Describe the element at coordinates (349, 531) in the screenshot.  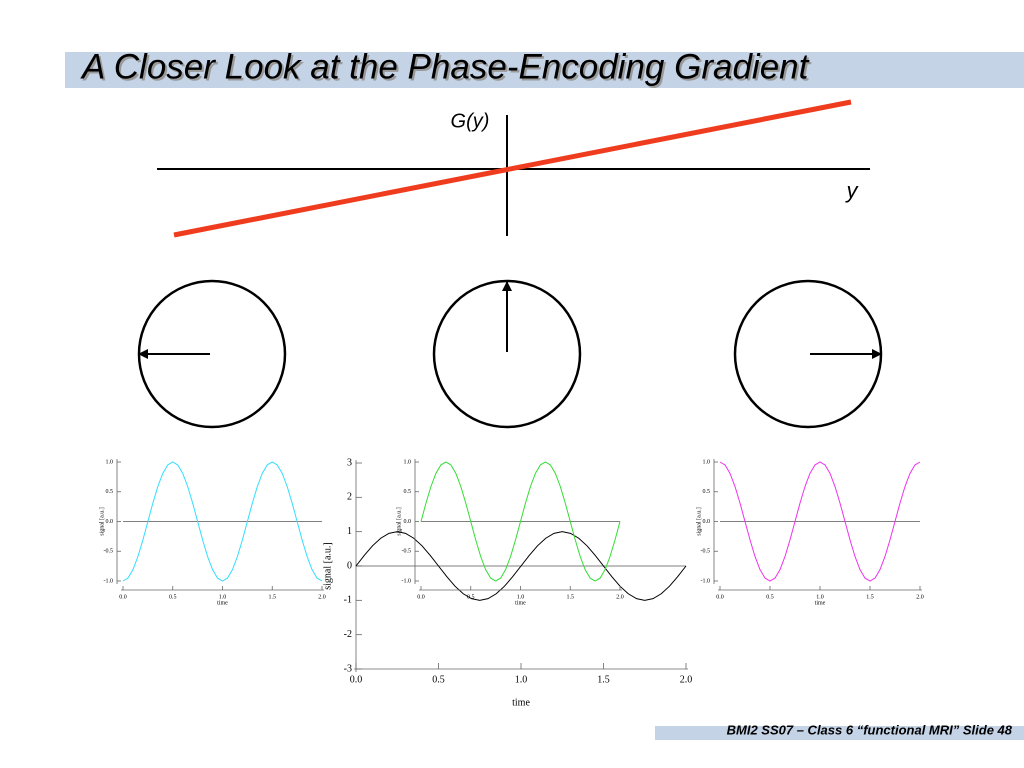
I see `y-tick-label: 1` at that location.